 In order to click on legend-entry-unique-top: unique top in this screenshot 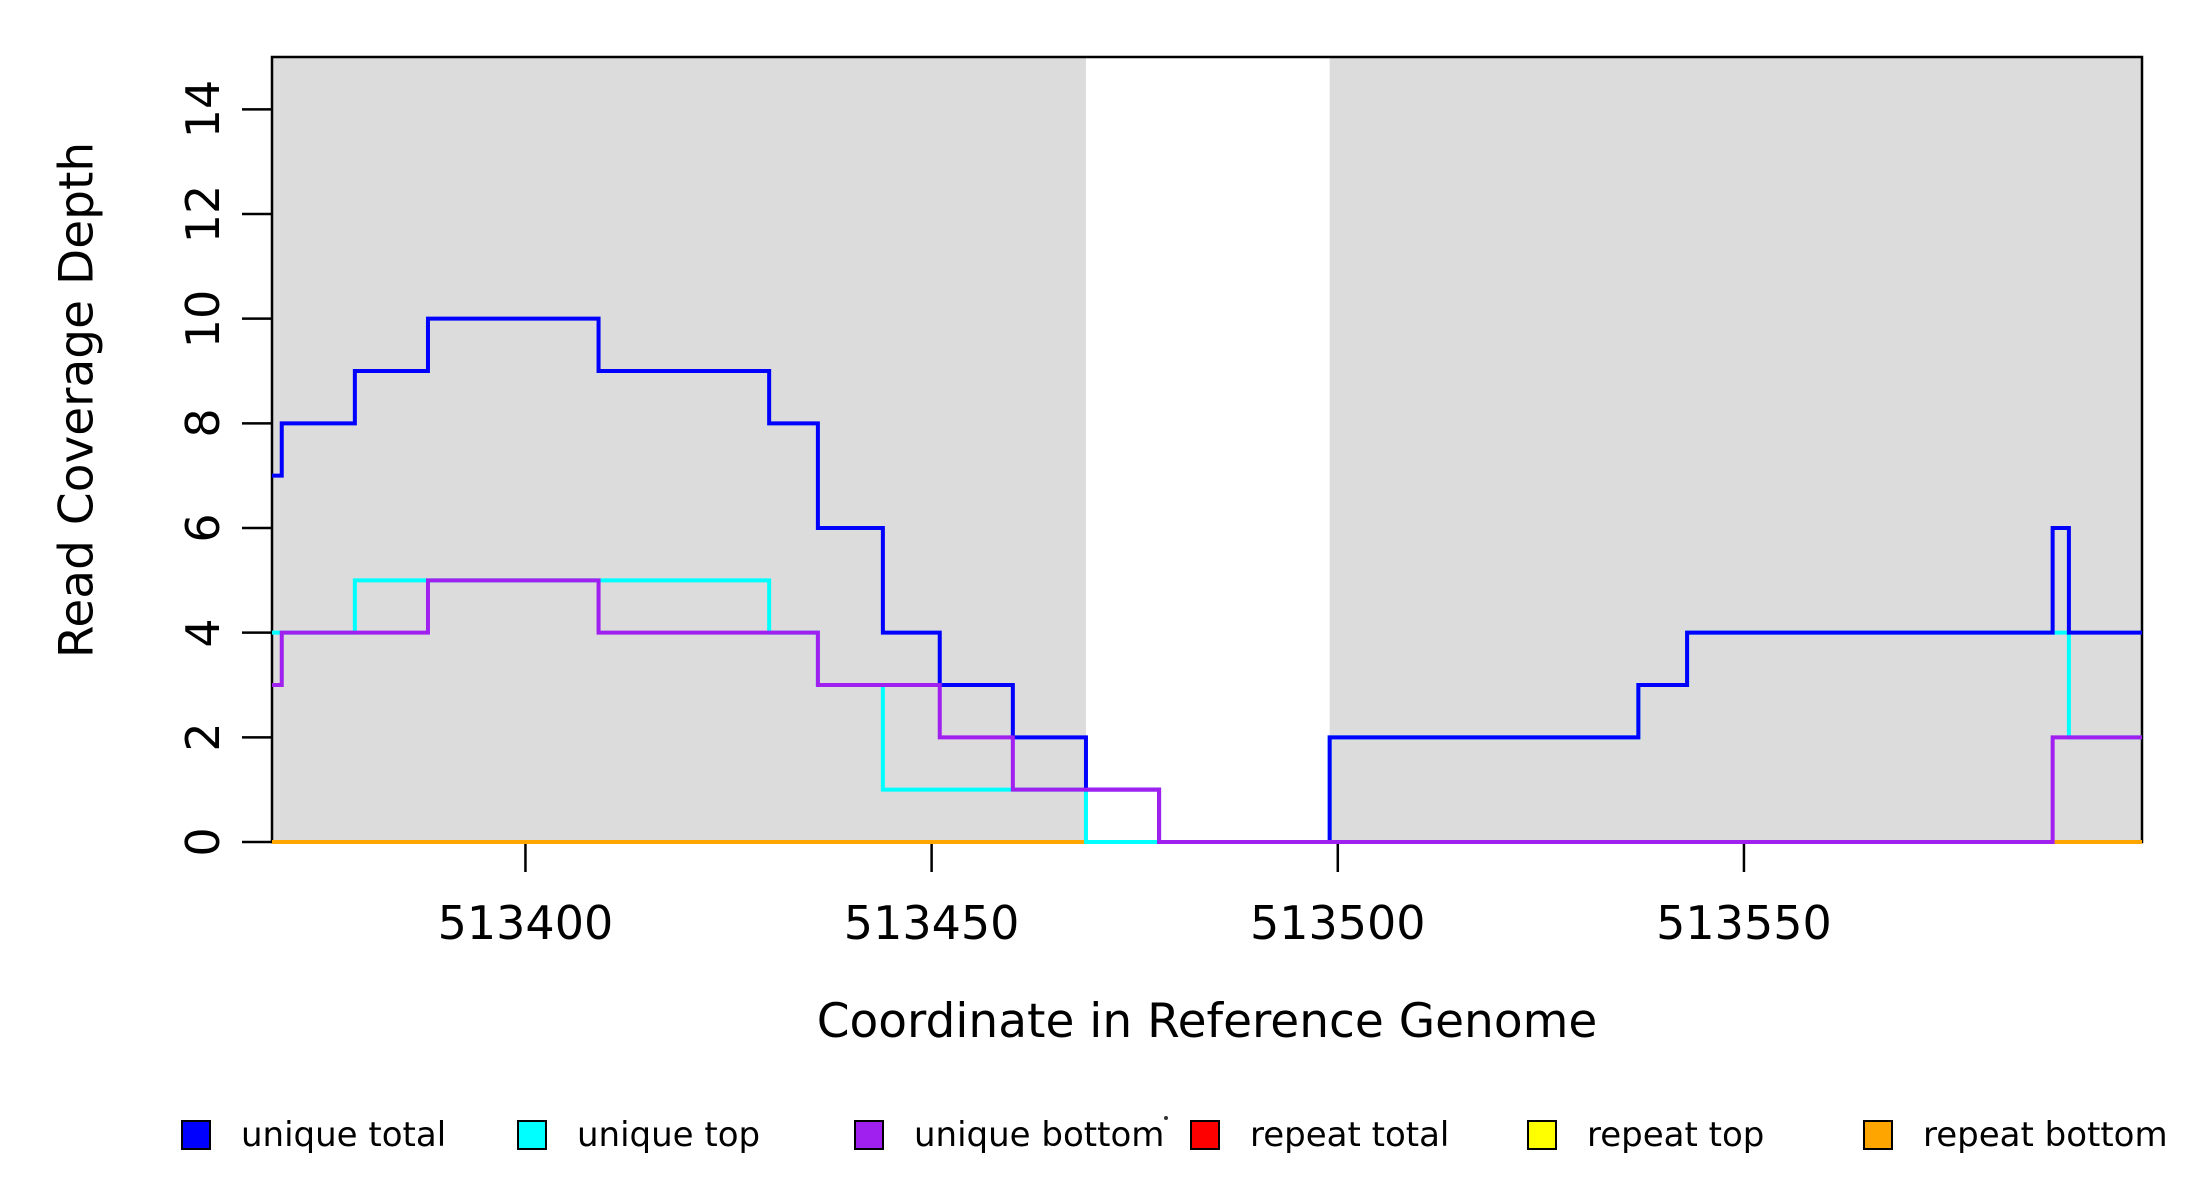, I will do `click(639, 1135)`.